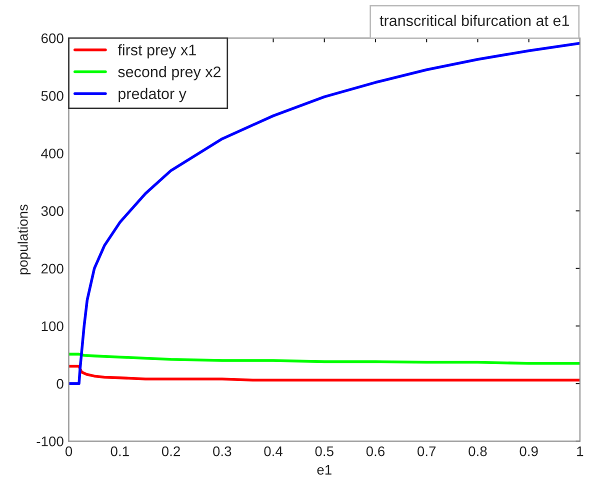 The width and height of the screenshot is (593, 488). Describe the element at coordinates (152, 95) in the screenshot. I see `legend-label: predator y` at that location.